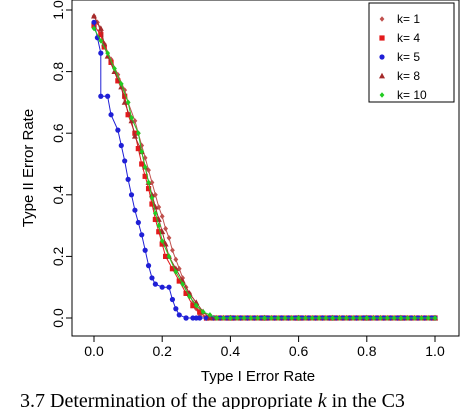  What do you see at coordinates (435, 351) in the screenshot?
I see `x-tick-label: 1.0` at bounding box center [435, 351].